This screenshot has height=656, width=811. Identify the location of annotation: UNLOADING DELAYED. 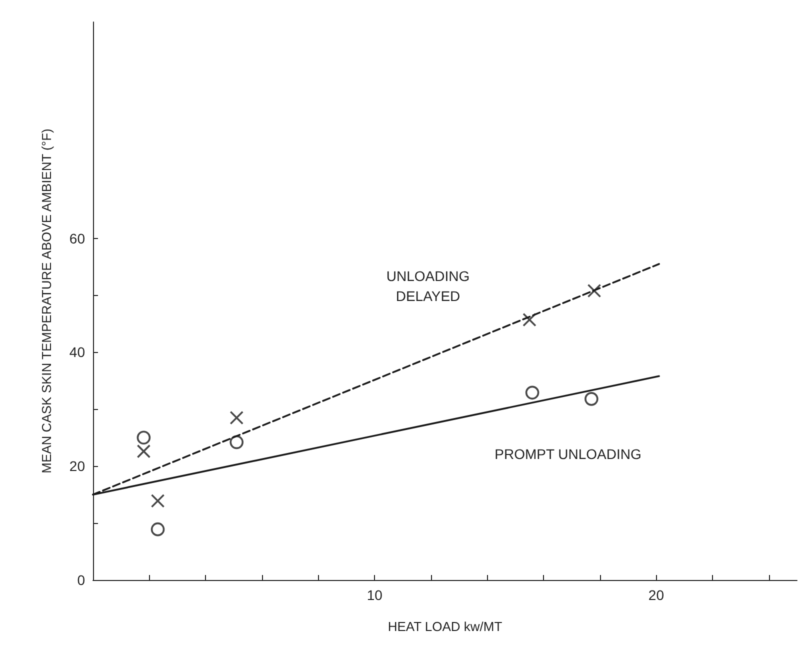
(428, 286).